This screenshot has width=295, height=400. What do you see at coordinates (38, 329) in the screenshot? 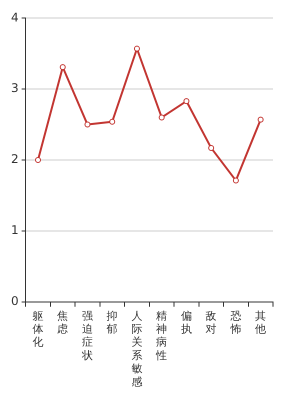
I see `x-tick-label: 躯体化` at bounding box center [38, 329].